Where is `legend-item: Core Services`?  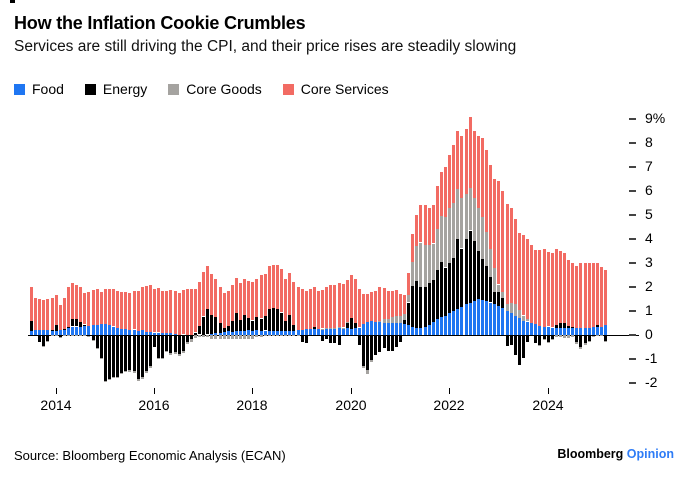 legend-item: Core Services is located at coordinates (335, 89).